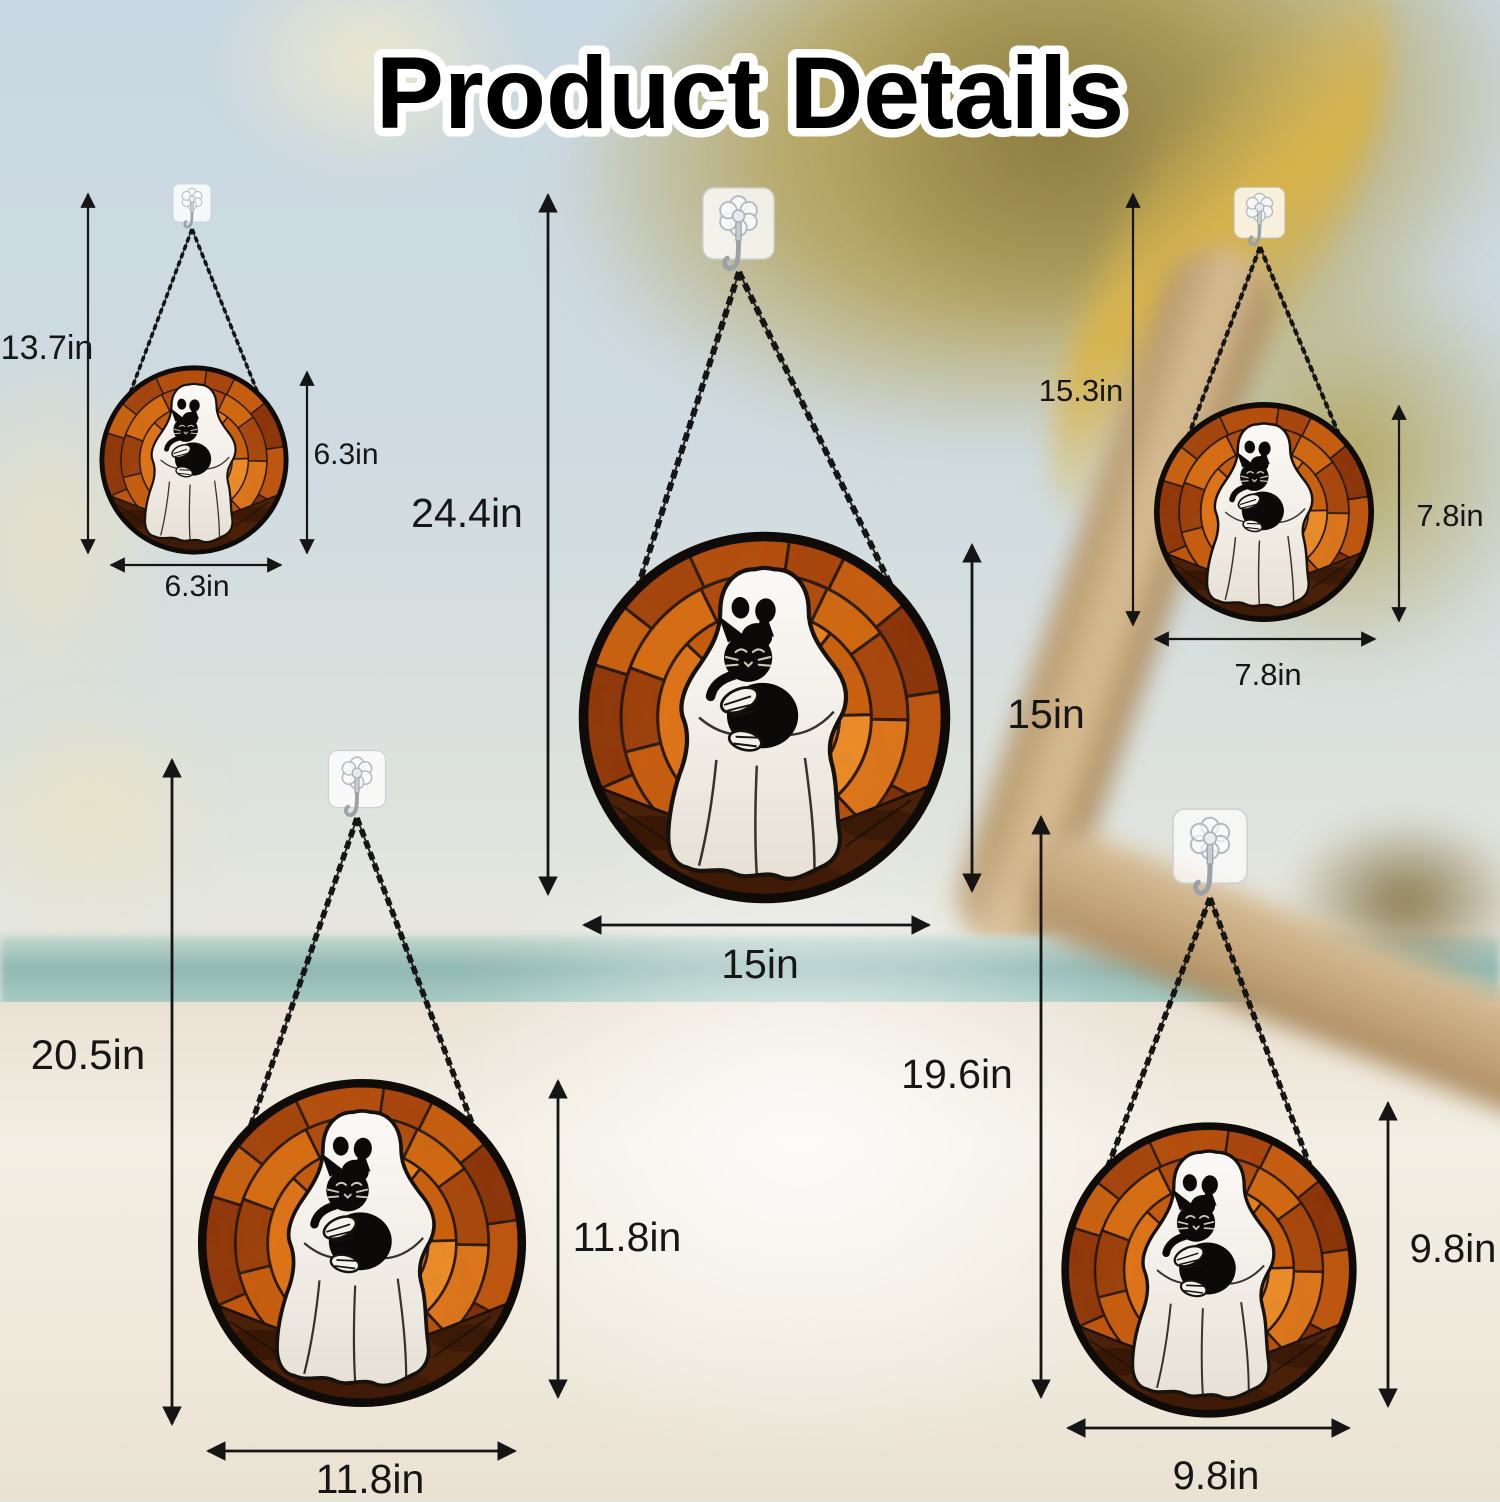  What do you see at coordinates (197, 586) in the screenshot?
I see `measurement-label-panel-width: 6.3in` at bounding box center [197, 586].